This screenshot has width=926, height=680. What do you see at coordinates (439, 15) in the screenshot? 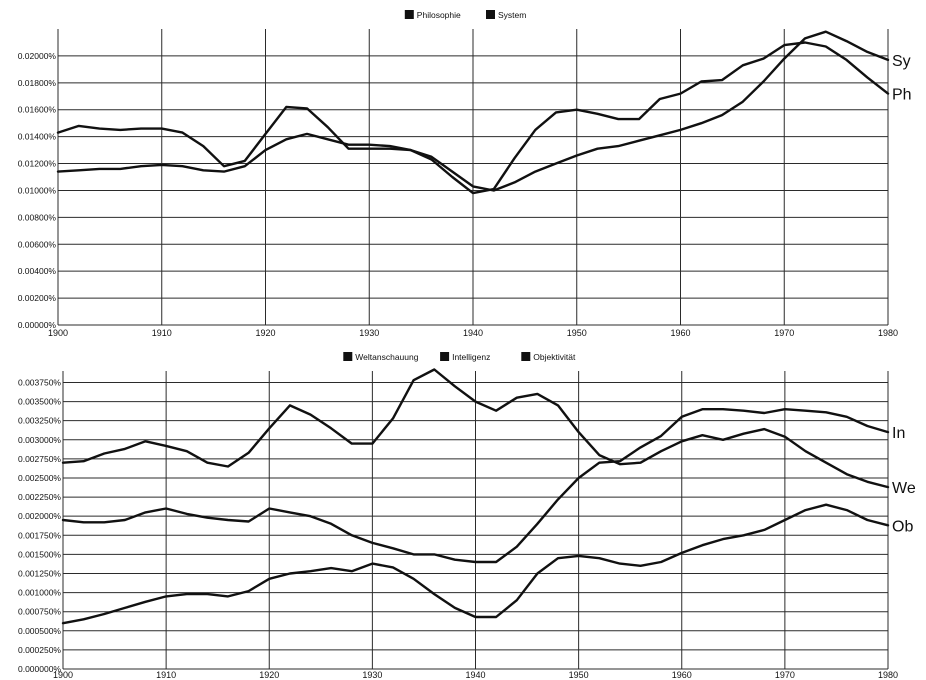
I see `legend-label: Philosophie` at bounding box center [439, 15].